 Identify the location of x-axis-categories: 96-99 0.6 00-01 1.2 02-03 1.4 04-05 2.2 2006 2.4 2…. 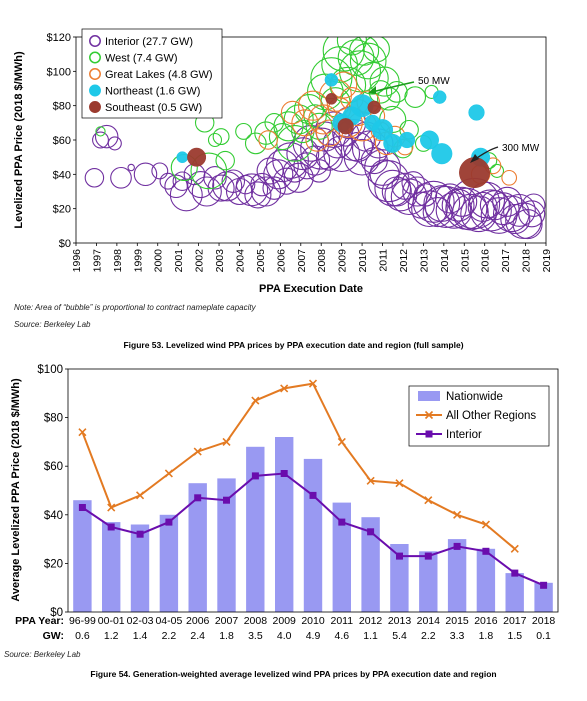
(312, 628).